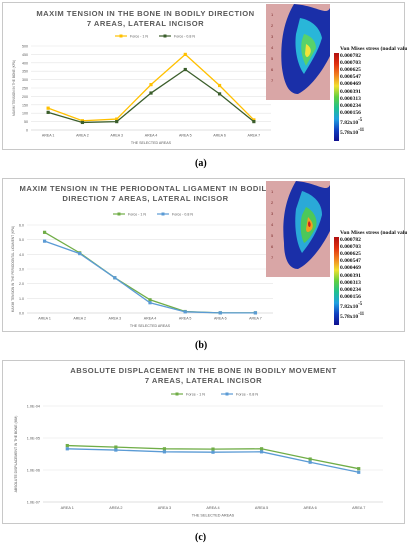  What do you see at coordinates (33, 439) in the screenshot?
I see `y-tick-label: 1.0E-05` at bounding box center [33, 439].